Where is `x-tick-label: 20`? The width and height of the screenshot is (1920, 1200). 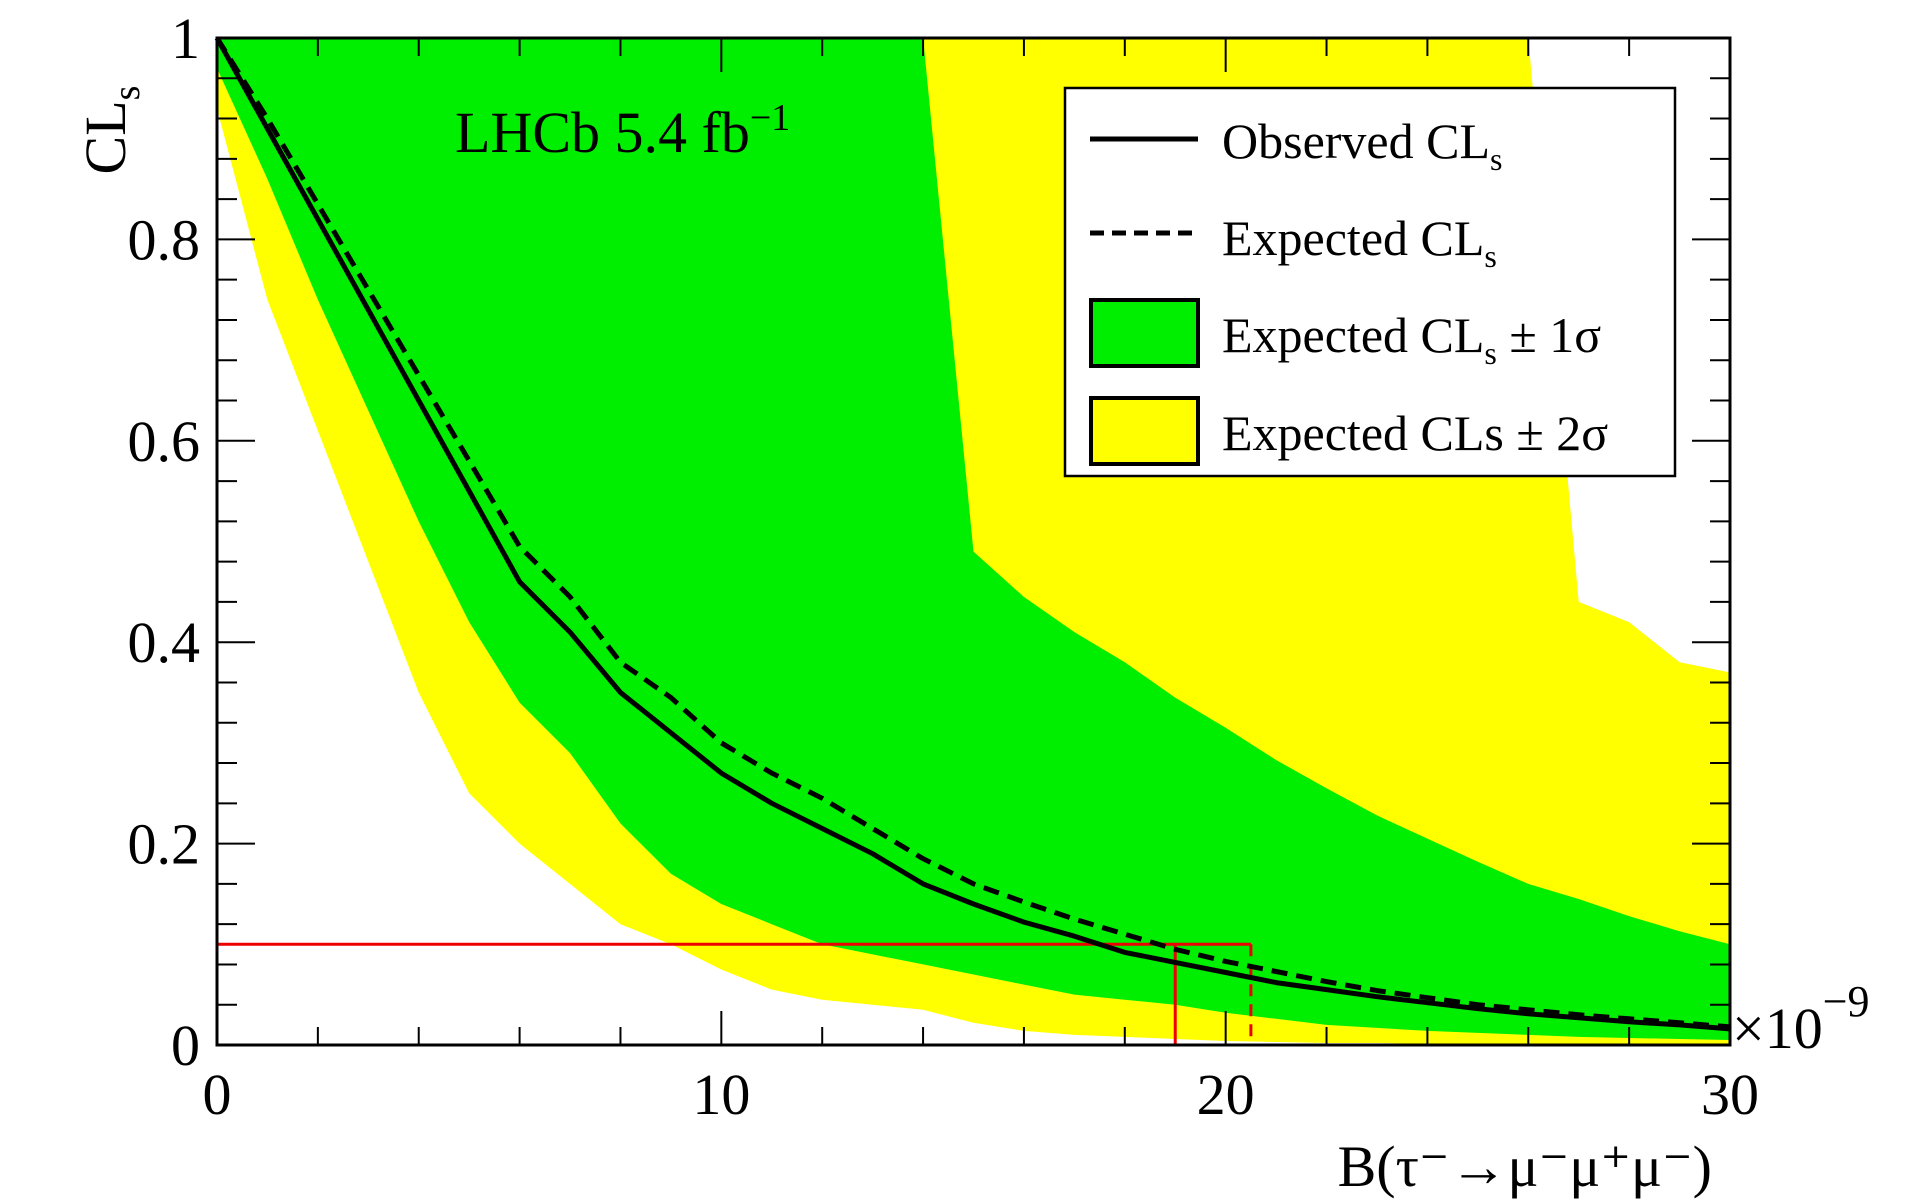
x-tick-label: 20 is located at coordinates (1226, 1094).